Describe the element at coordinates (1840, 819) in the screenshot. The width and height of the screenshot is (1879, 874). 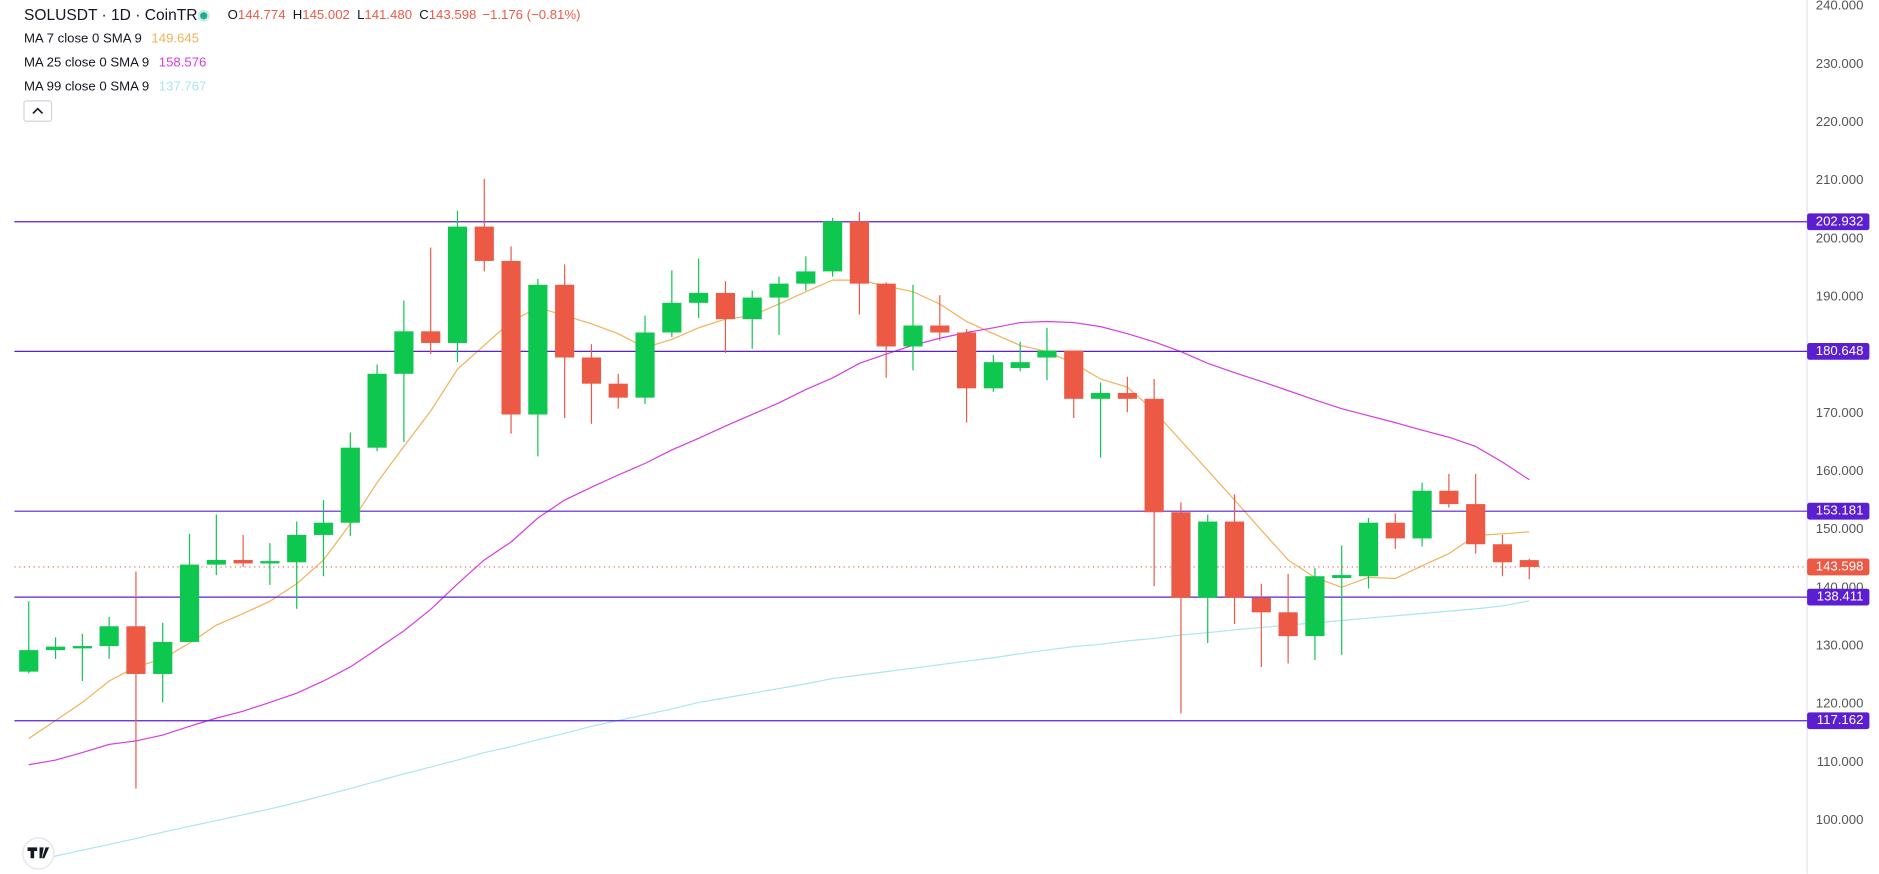
I see `y-tick-label: 100.000` at that location.